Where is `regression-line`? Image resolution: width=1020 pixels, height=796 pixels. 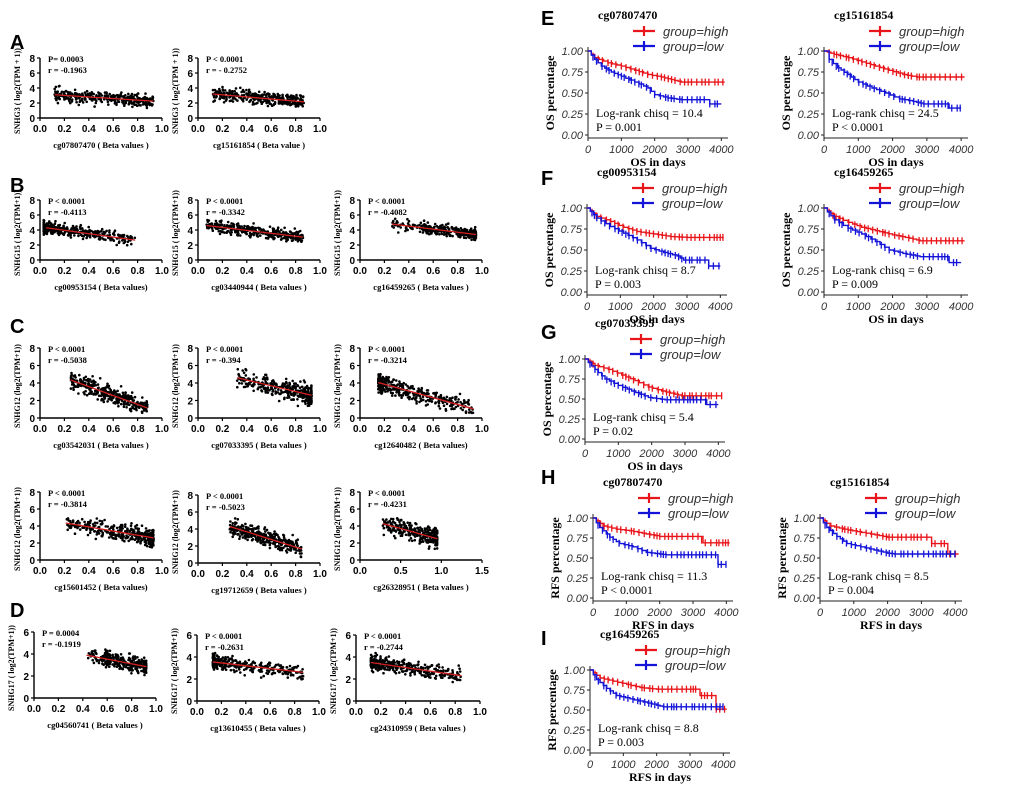 regression-line is located at coordinates (91, 234).